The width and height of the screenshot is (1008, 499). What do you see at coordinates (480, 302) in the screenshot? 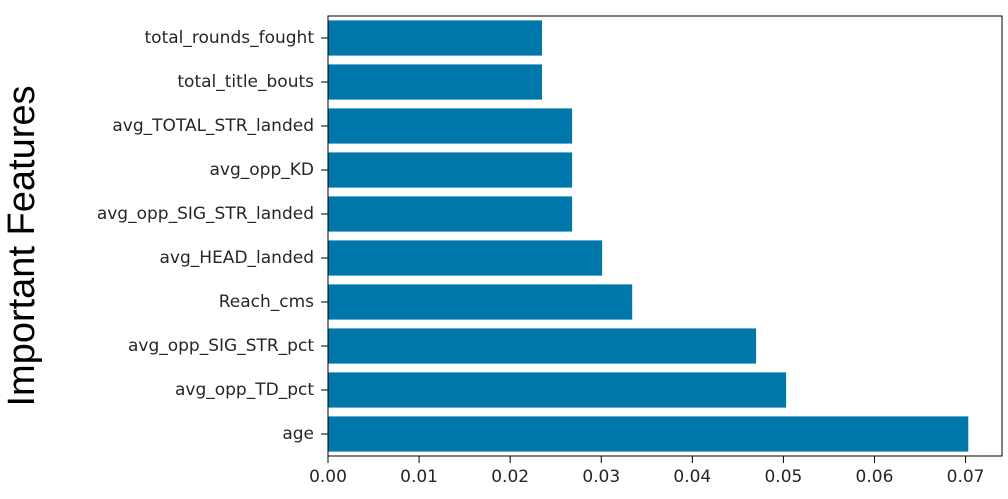
I see `bar-Reach_cms` at bounding box center [480, 302].